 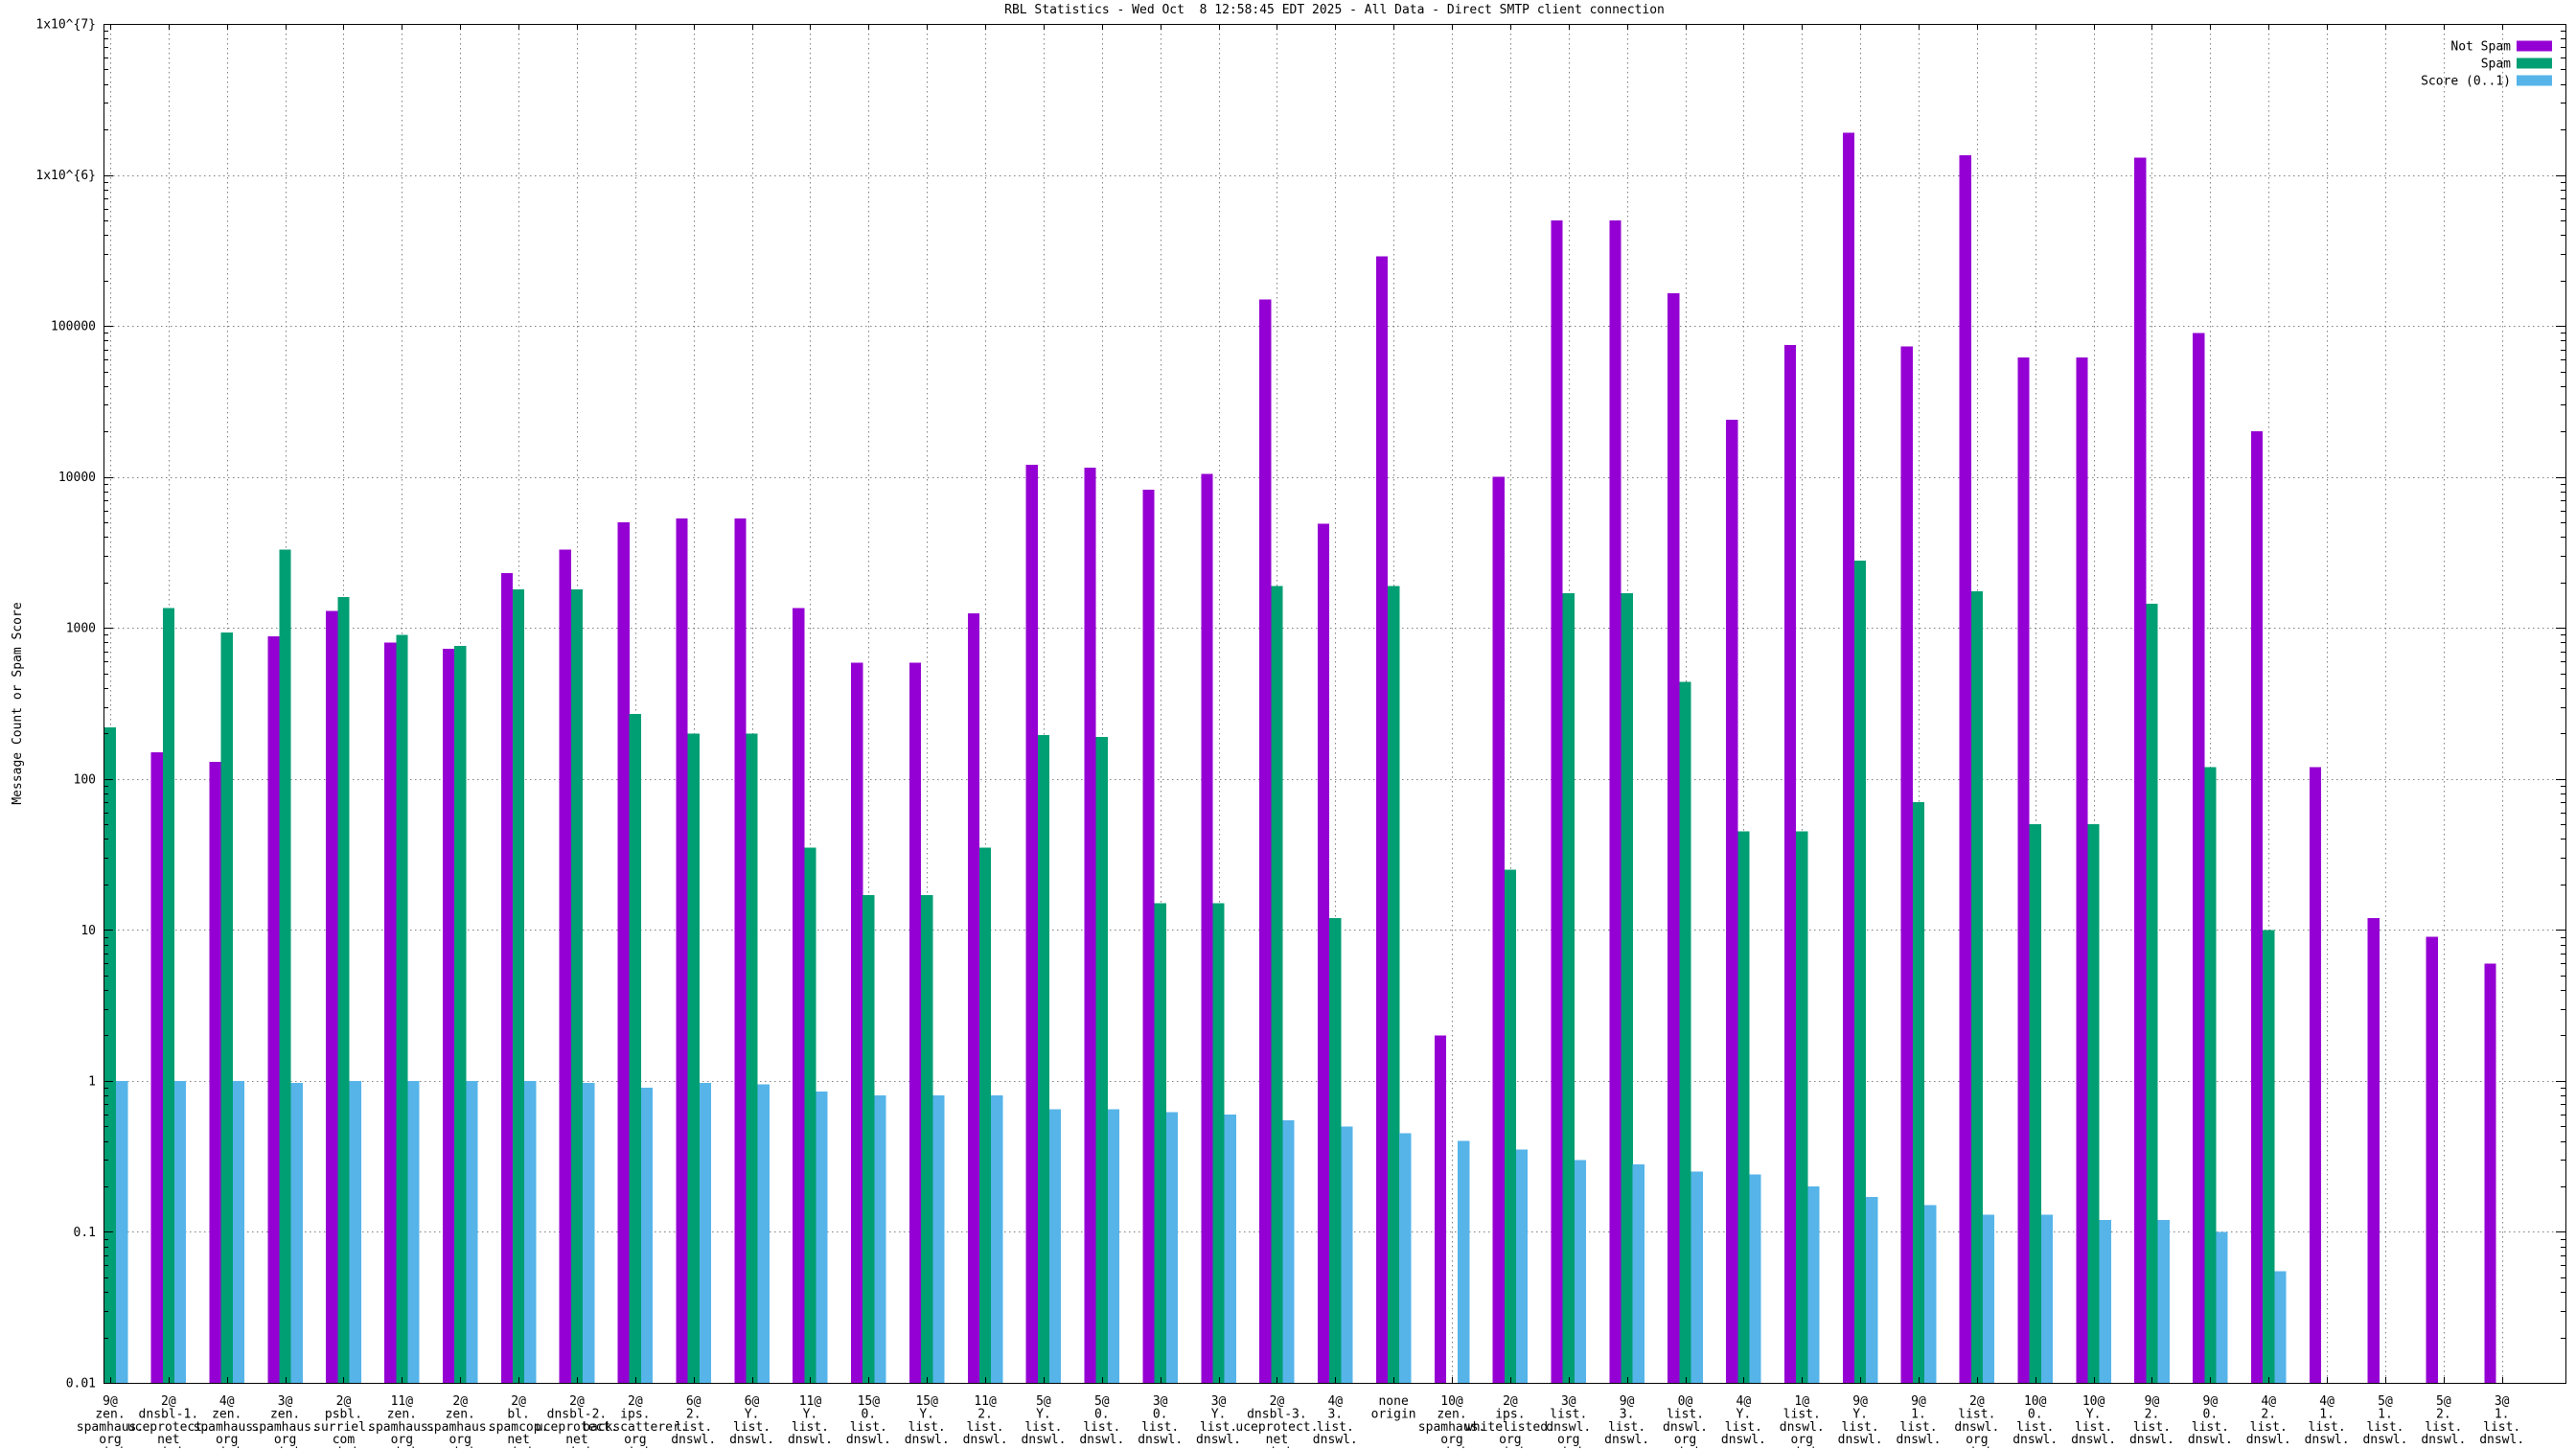 What do you see at coordinates (1919, 1421) in the screenshot?
I see `x-category-label: 9@1.list.dnswl.orgorigin` at bounding box center [1919, 1421].